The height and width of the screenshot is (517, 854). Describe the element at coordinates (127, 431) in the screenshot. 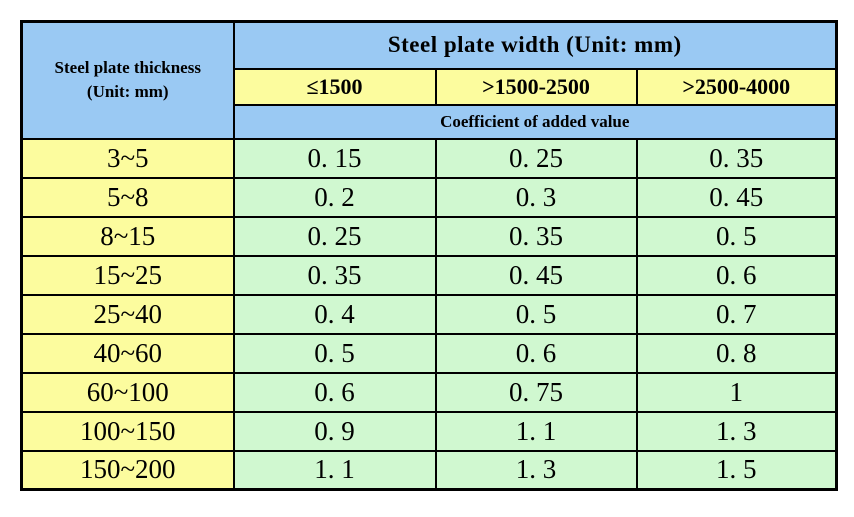

I see `thickness-cell: 100~150` at that location.